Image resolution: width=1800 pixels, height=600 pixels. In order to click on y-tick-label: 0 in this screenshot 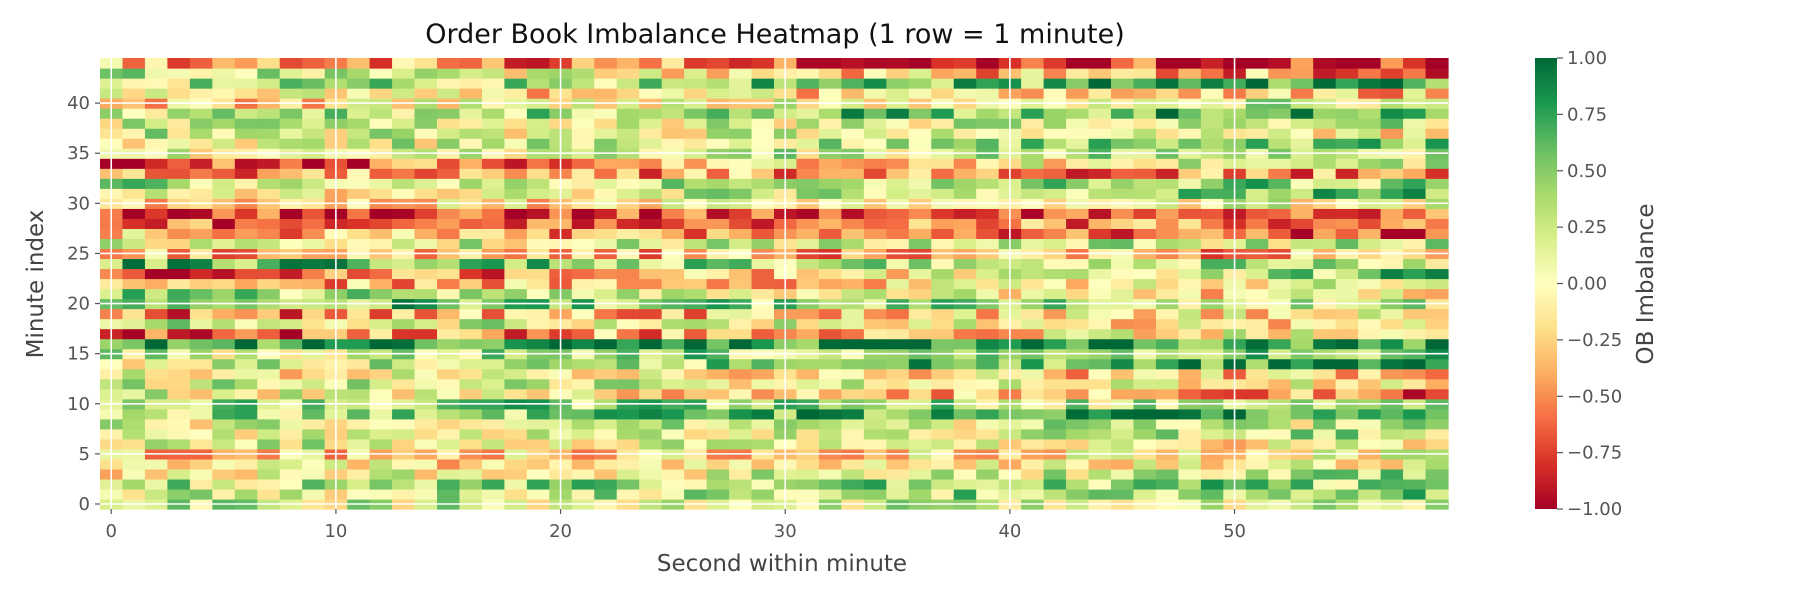, I will do `click(84, 504)`.